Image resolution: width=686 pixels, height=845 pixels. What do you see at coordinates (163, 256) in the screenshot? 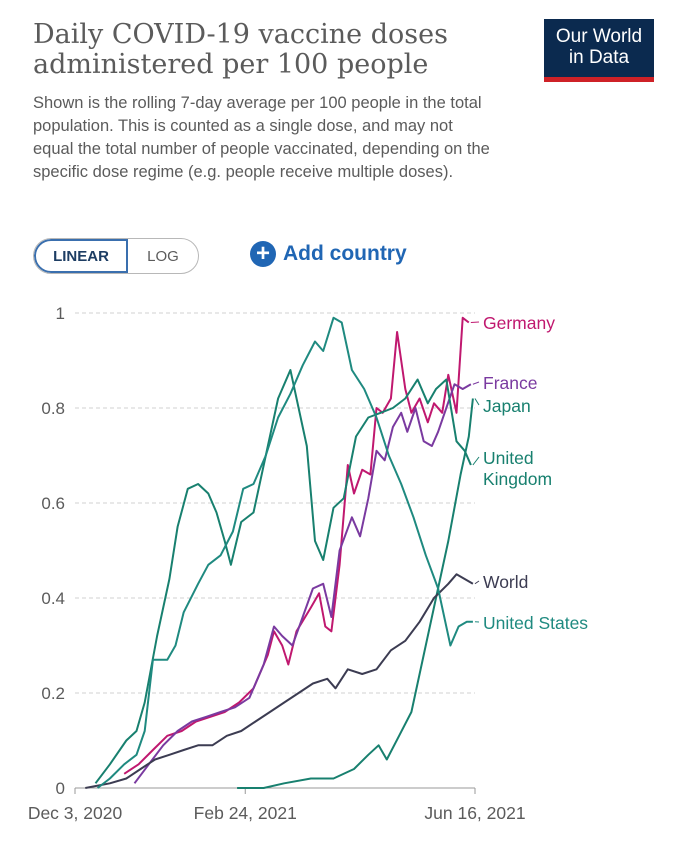
I see `log-scale-button: LOG` at bounding box center [163, 256].